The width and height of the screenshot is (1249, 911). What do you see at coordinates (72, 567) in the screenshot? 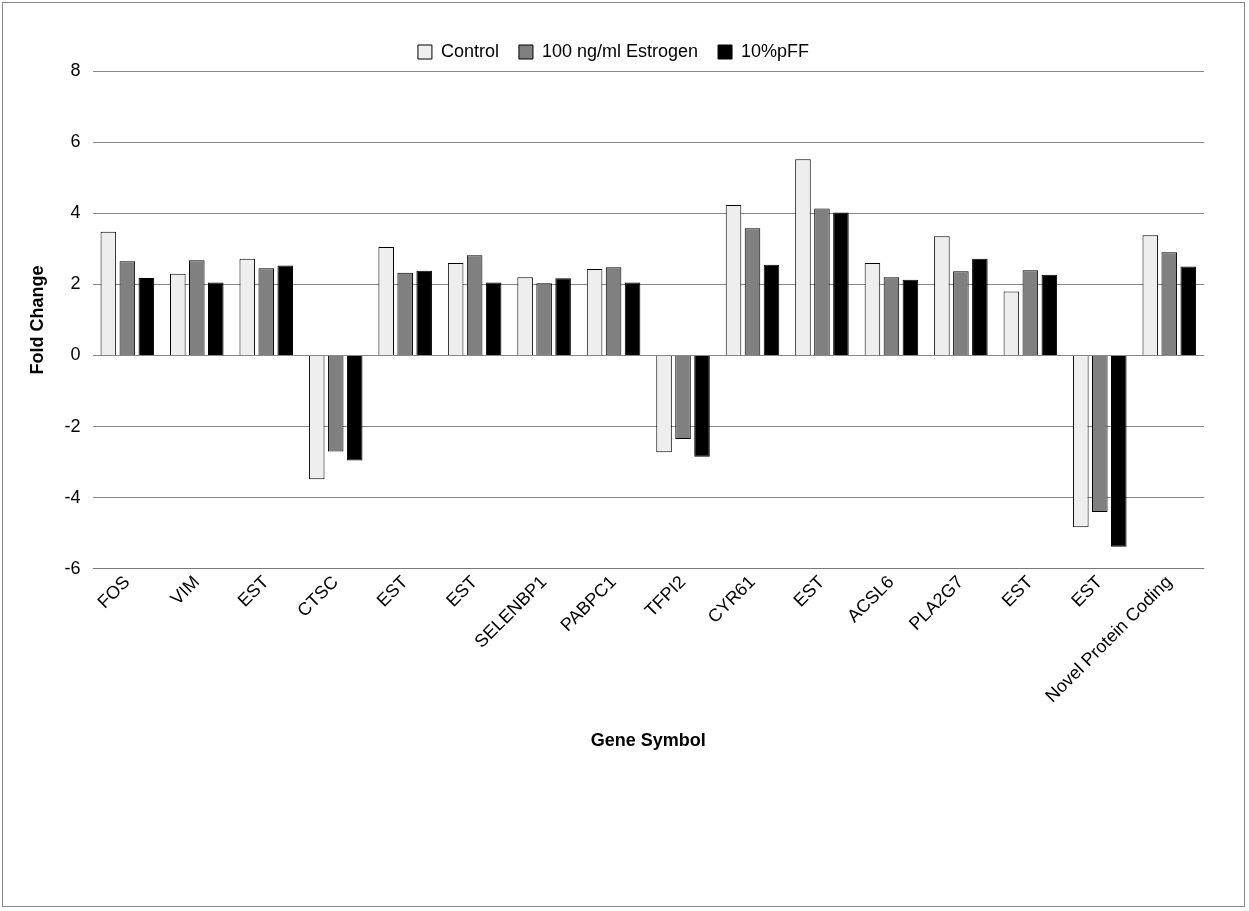
I see `y-tick-label: -6` at bounding box center [72, 567].